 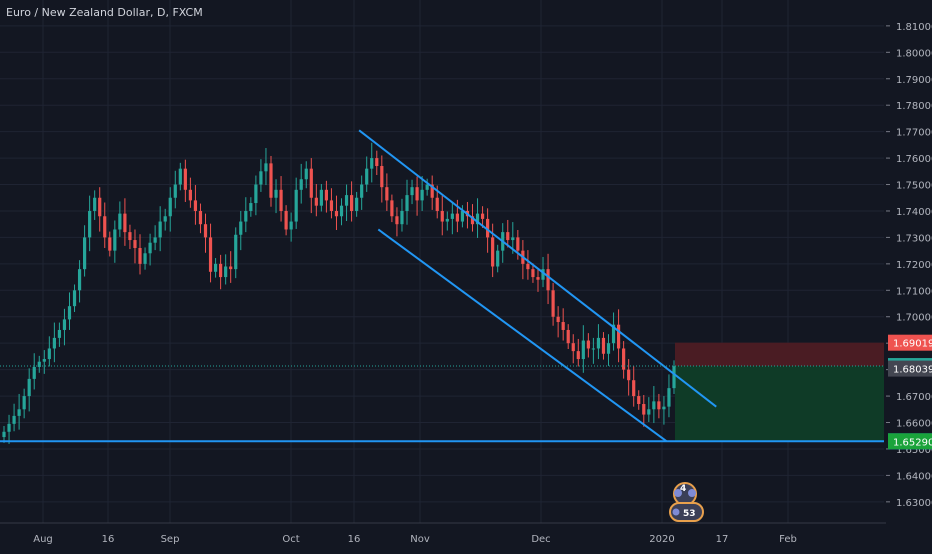 I want to click on event-badge-bottom: 53, so click(x=686, y=512).